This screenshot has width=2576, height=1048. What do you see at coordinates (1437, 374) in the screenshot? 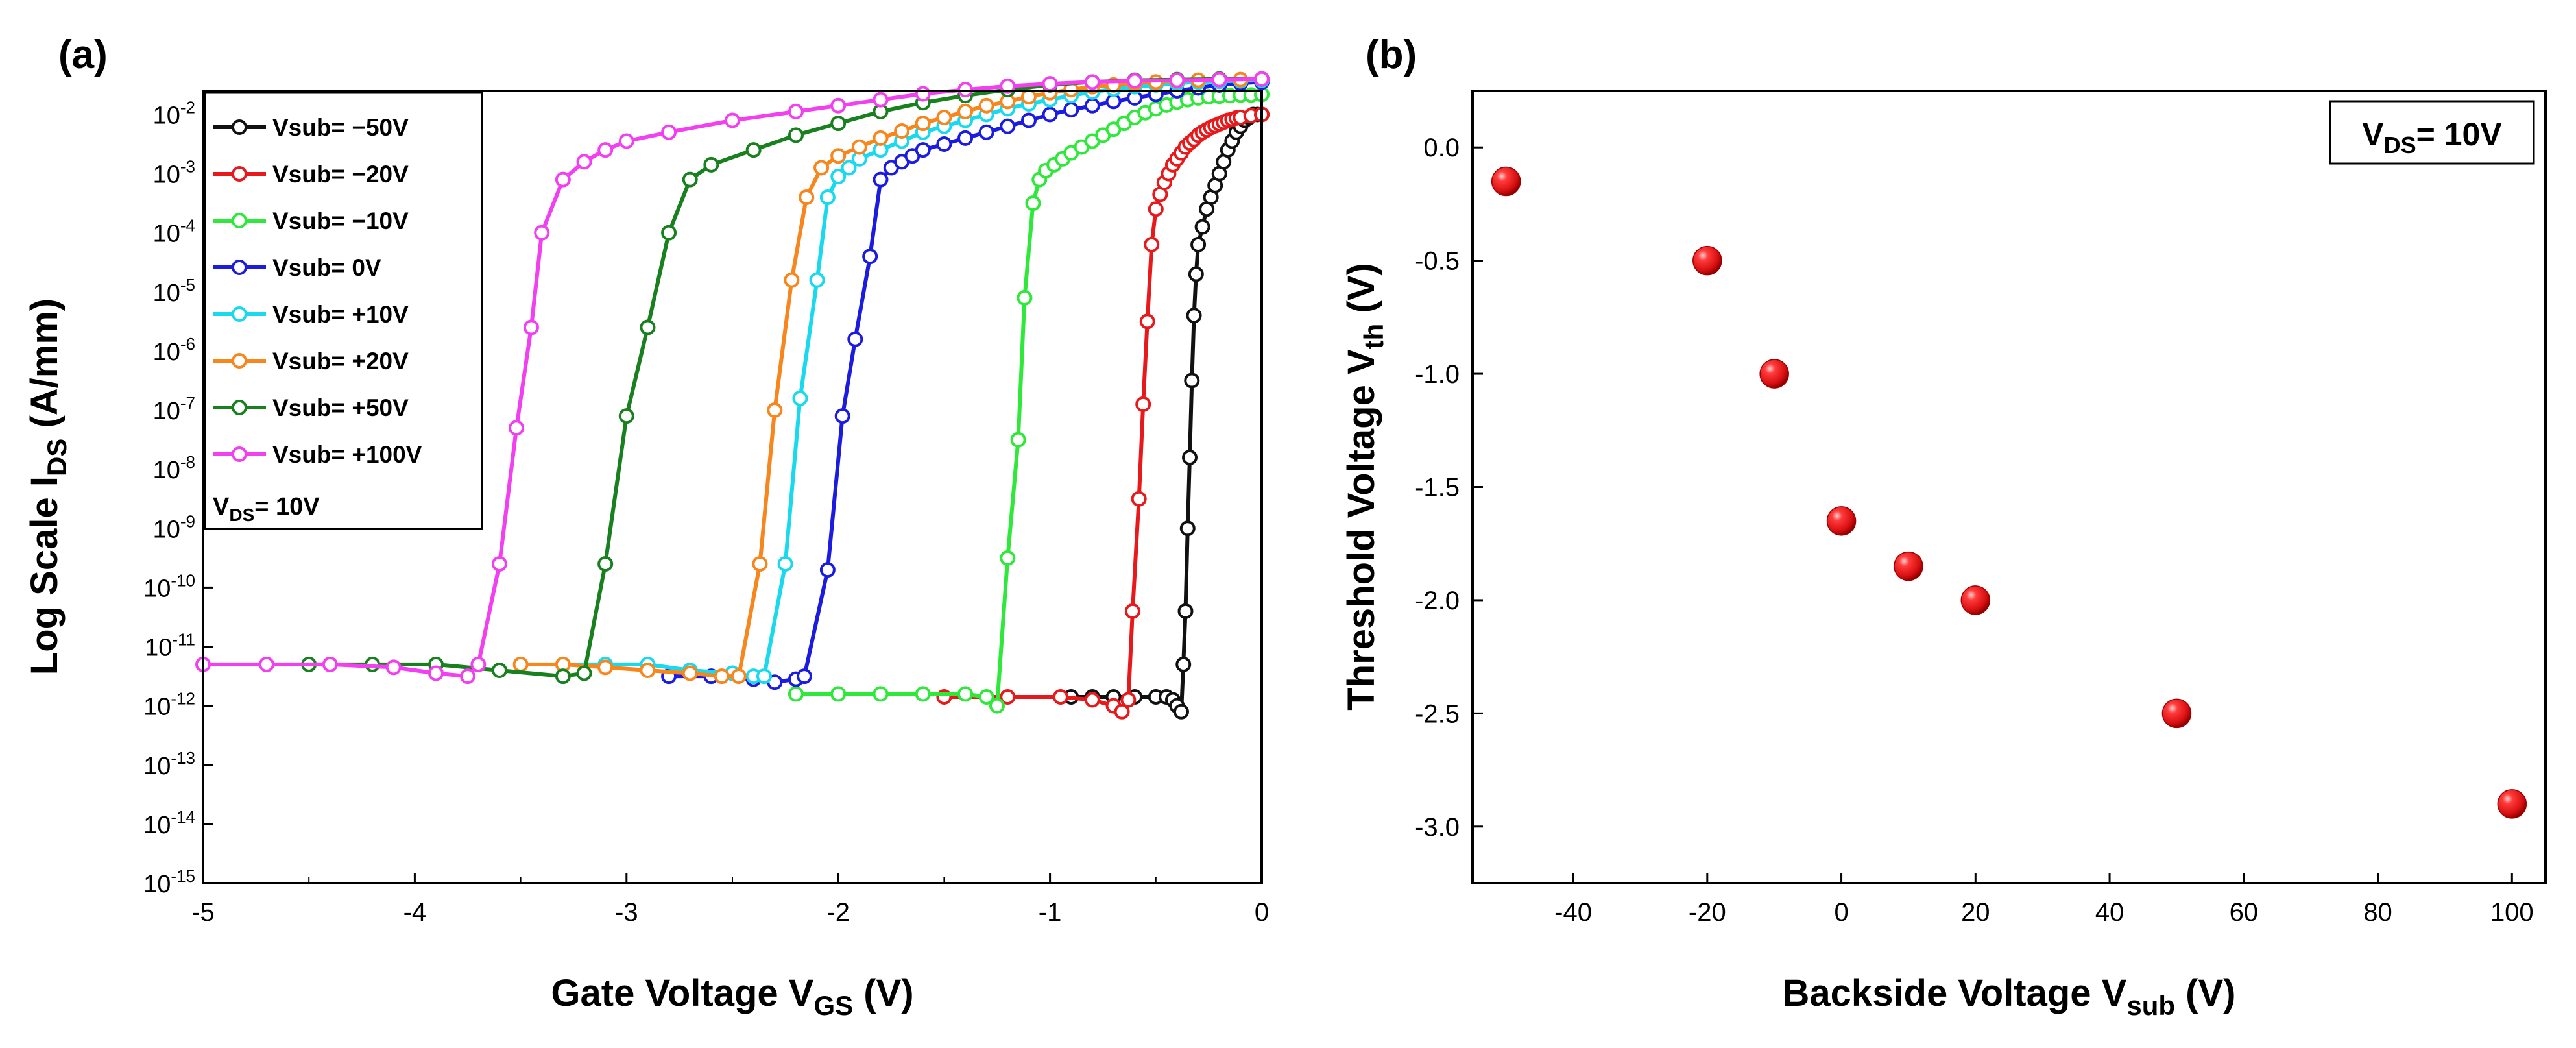
I see `y-tick-label: -1.0` at bounding box center [1437, 374].